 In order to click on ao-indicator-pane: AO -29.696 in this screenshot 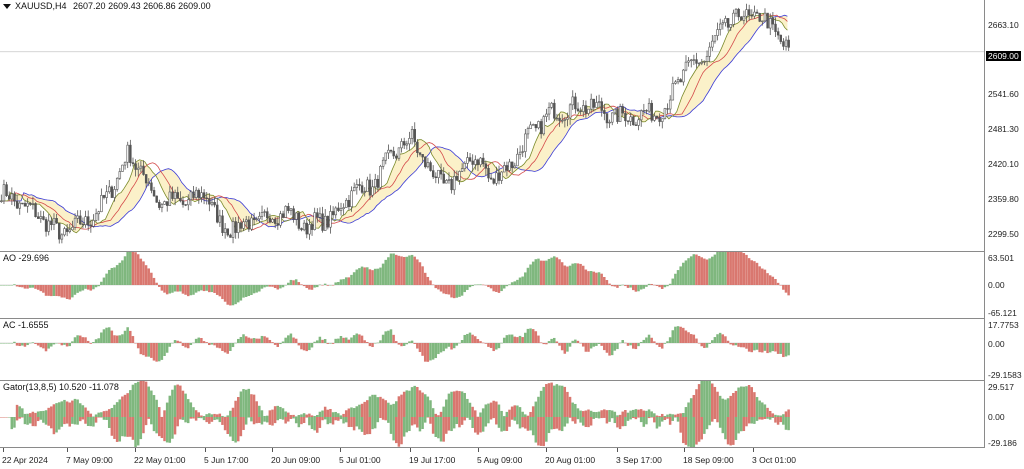, I will do `click(492, 285)`.